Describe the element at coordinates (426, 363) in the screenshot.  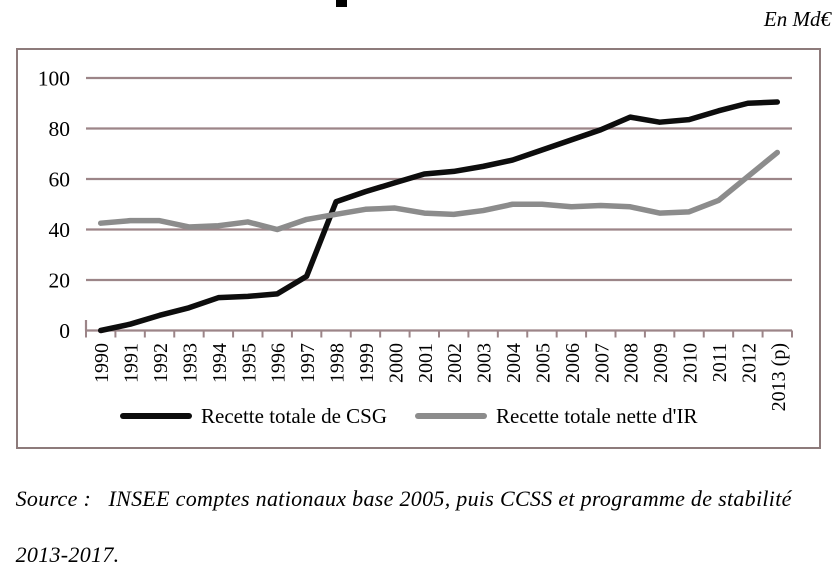
I see `x-tick-label-2001: 2001` at that location.